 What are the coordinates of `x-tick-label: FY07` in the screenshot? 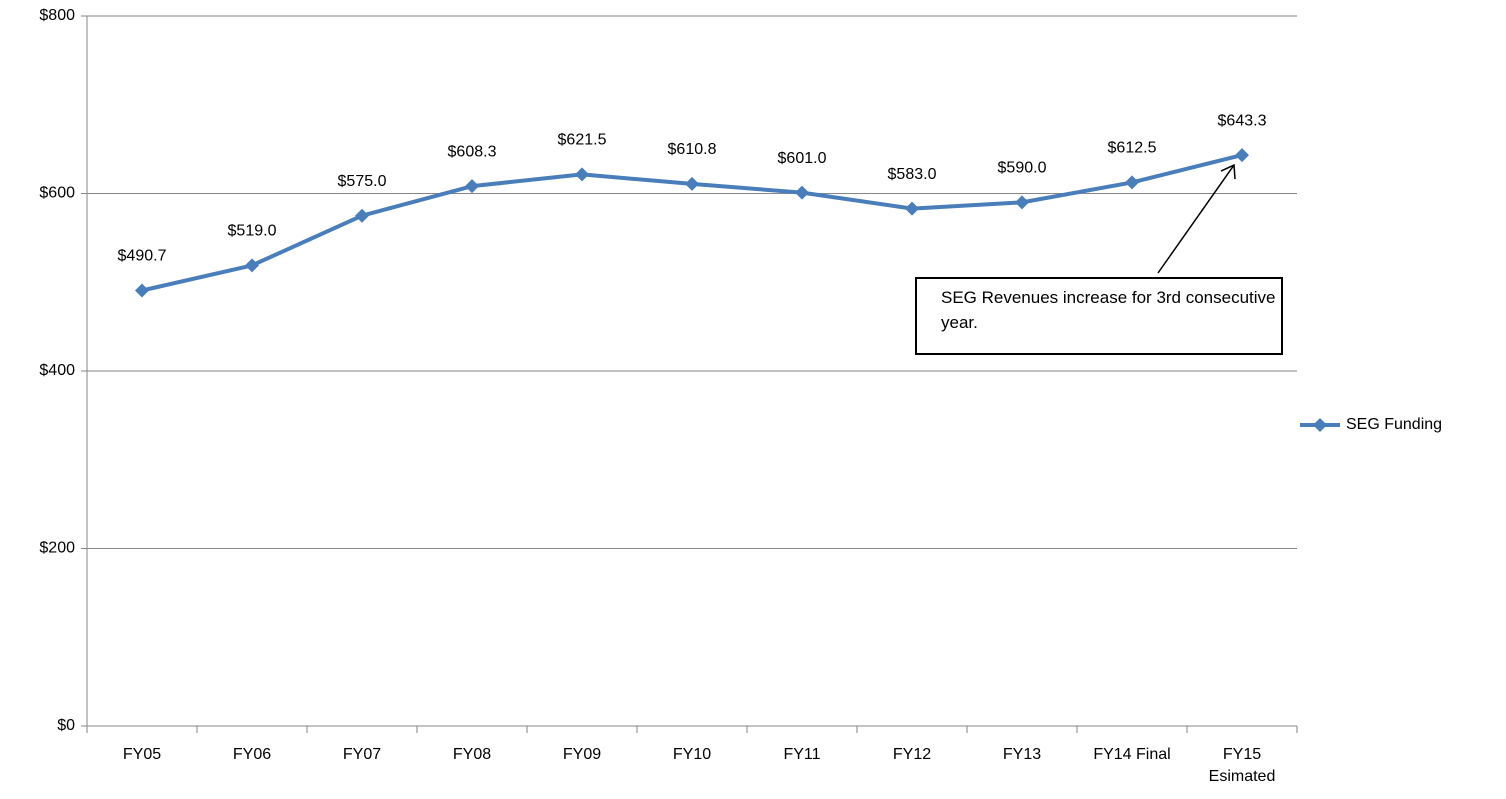 It's located at (362, 754).